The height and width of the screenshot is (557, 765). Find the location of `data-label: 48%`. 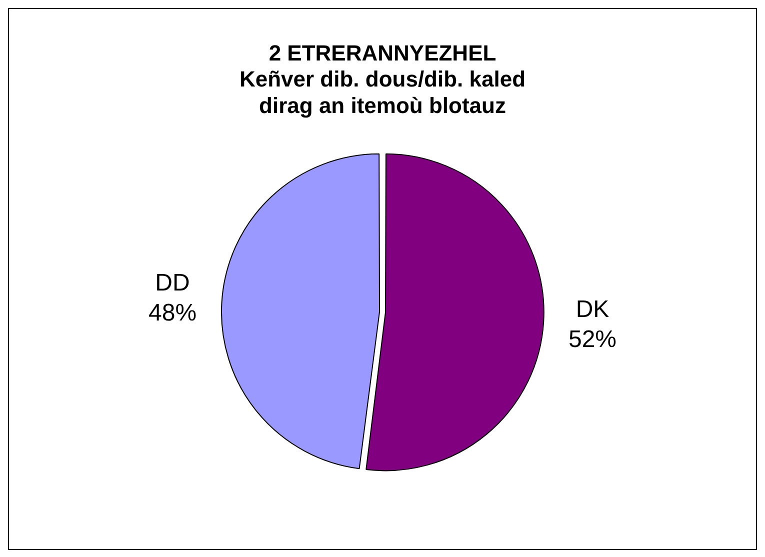

data-label: 48% is located at coordinates (172, 313).